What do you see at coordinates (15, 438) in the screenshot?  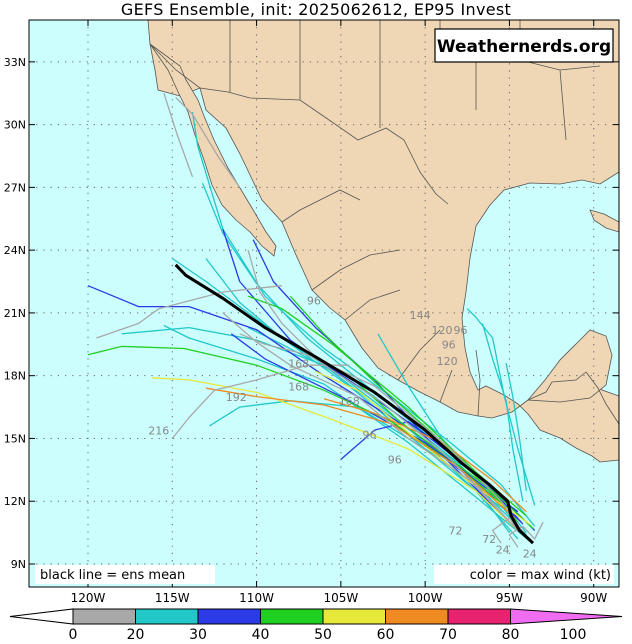 I see `y-tick-label: 15N` at bounding box center [15, 438].